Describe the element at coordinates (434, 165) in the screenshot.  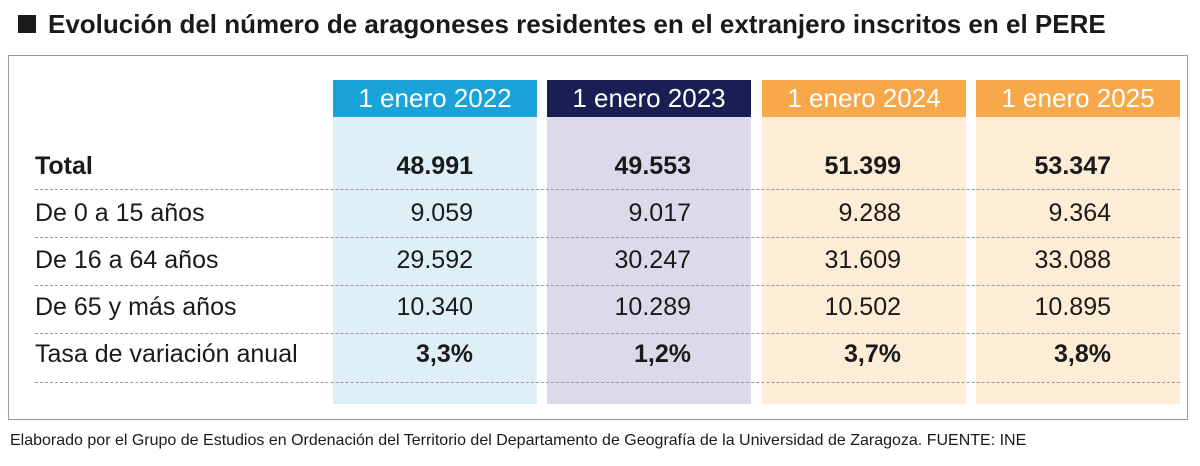
I see `cell-value: 48.991` at that location.